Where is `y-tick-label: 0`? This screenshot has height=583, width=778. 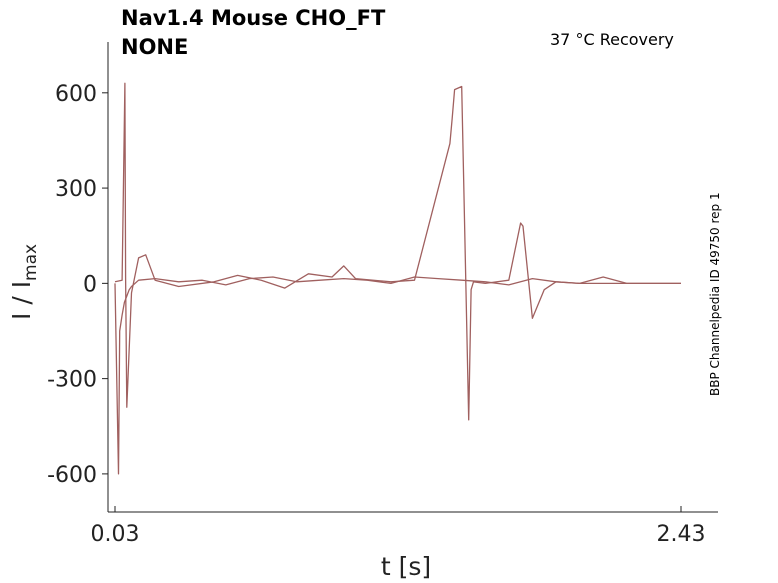 y-tick-label: 0 is located at coordinates (90, 284).